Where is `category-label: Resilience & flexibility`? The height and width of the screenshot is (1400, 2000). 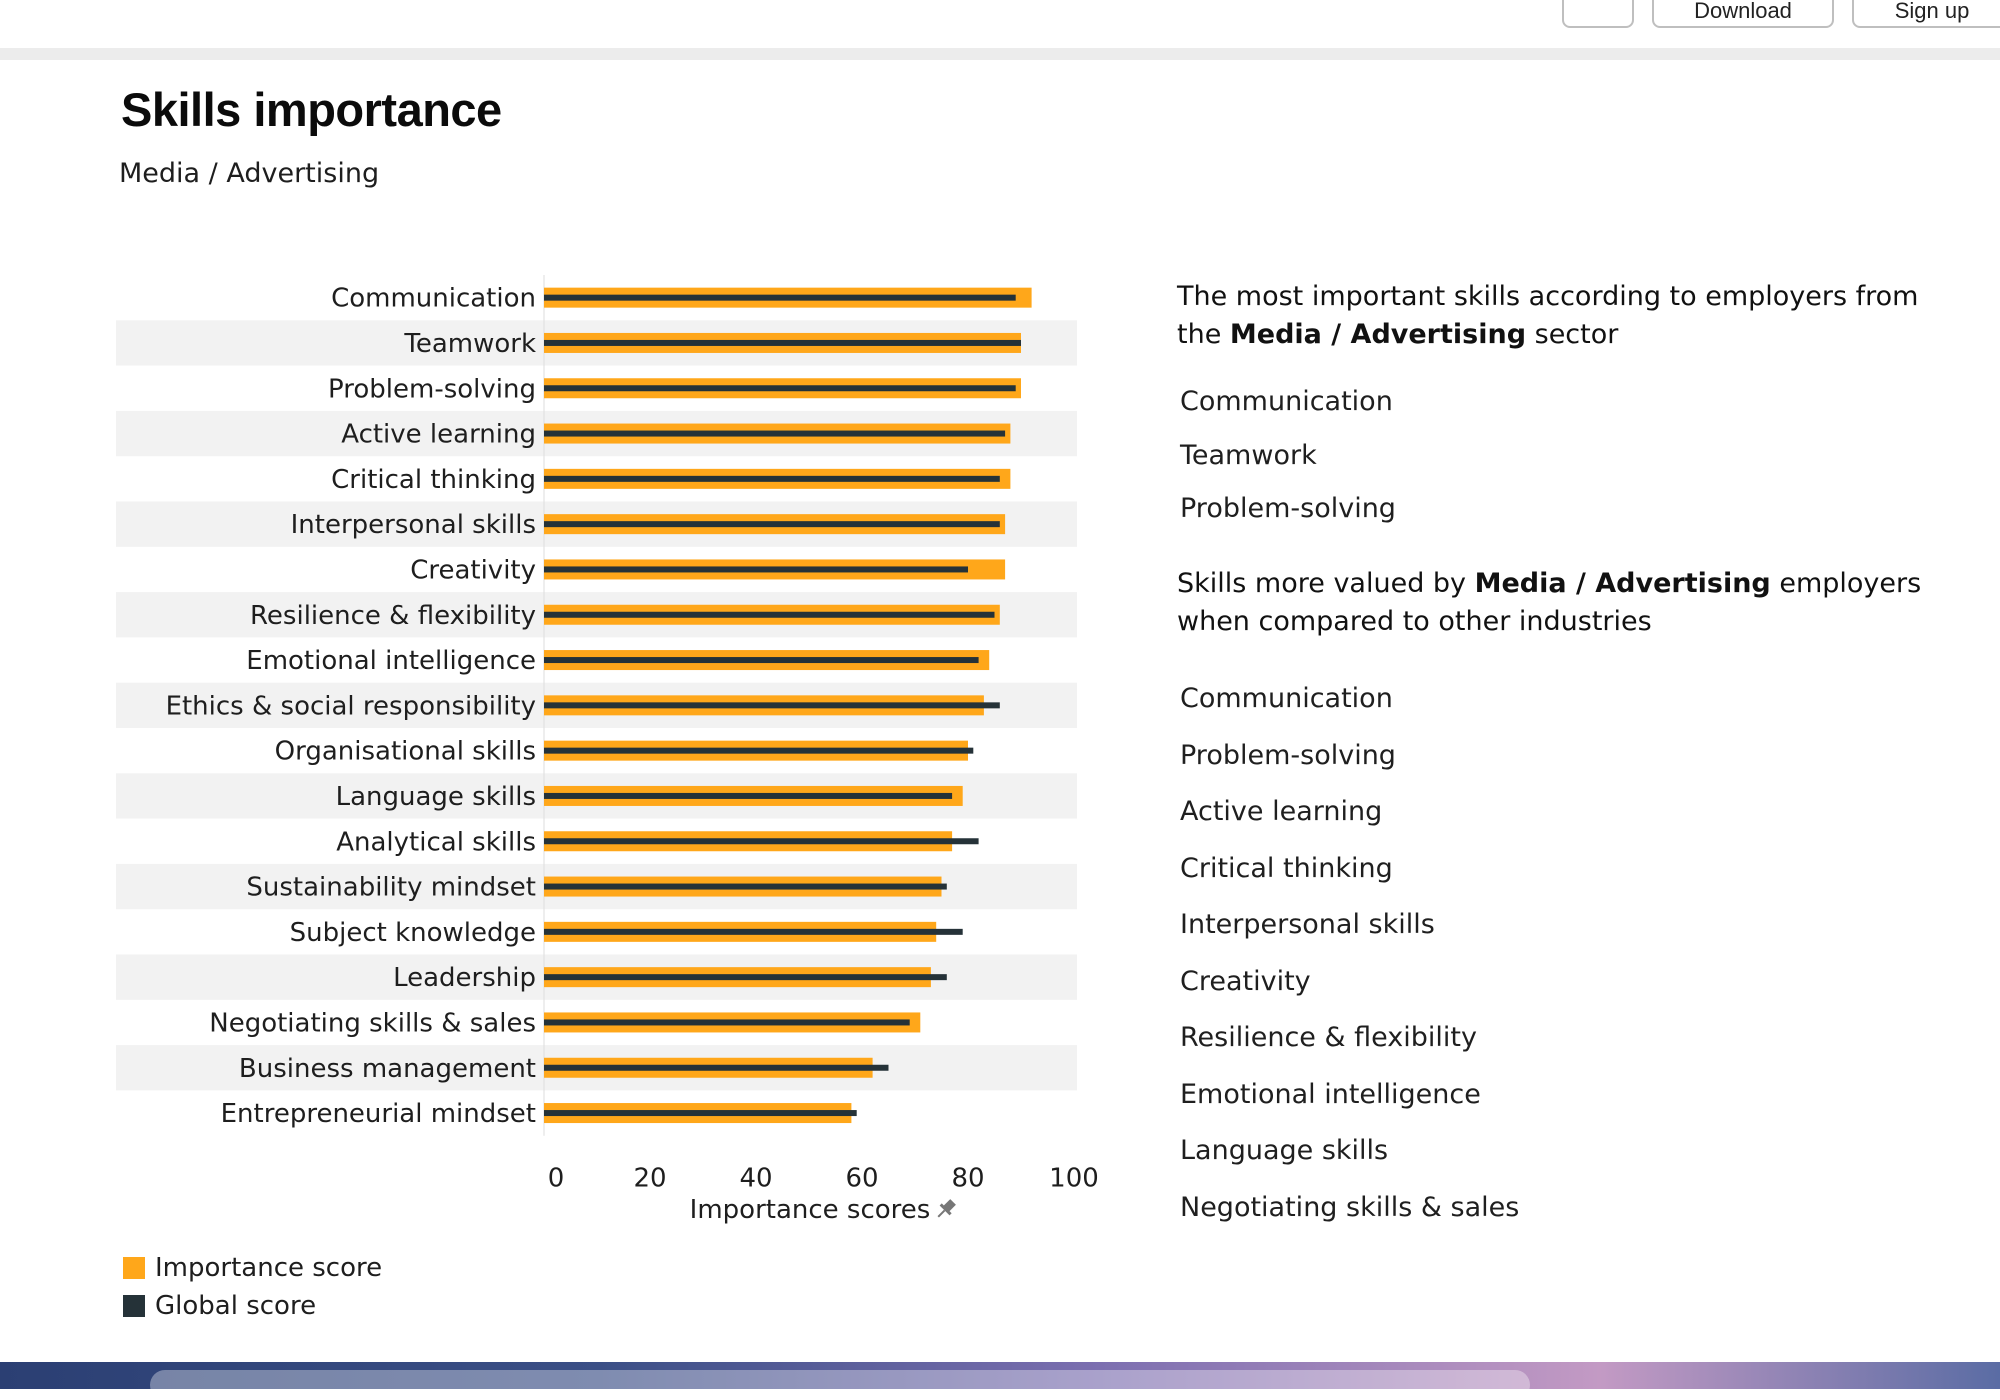 category-label: Resilience & flexibility is located at coordinates (393, 616).